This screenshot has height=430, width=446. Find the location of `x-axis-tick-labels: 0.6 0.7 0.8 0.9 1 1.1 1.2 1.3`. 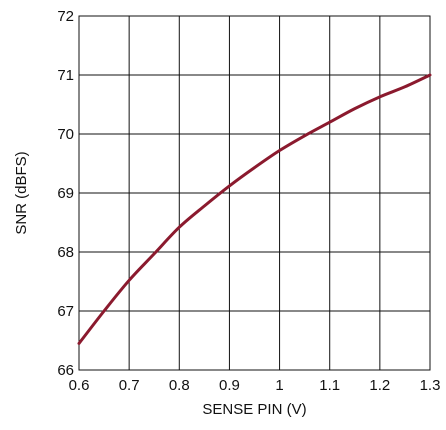

x-axis-tick-labels: 0.6 0.7 0.8 0.9 1 1.1 1.2 1.3 is located at coordinates (255, 385).